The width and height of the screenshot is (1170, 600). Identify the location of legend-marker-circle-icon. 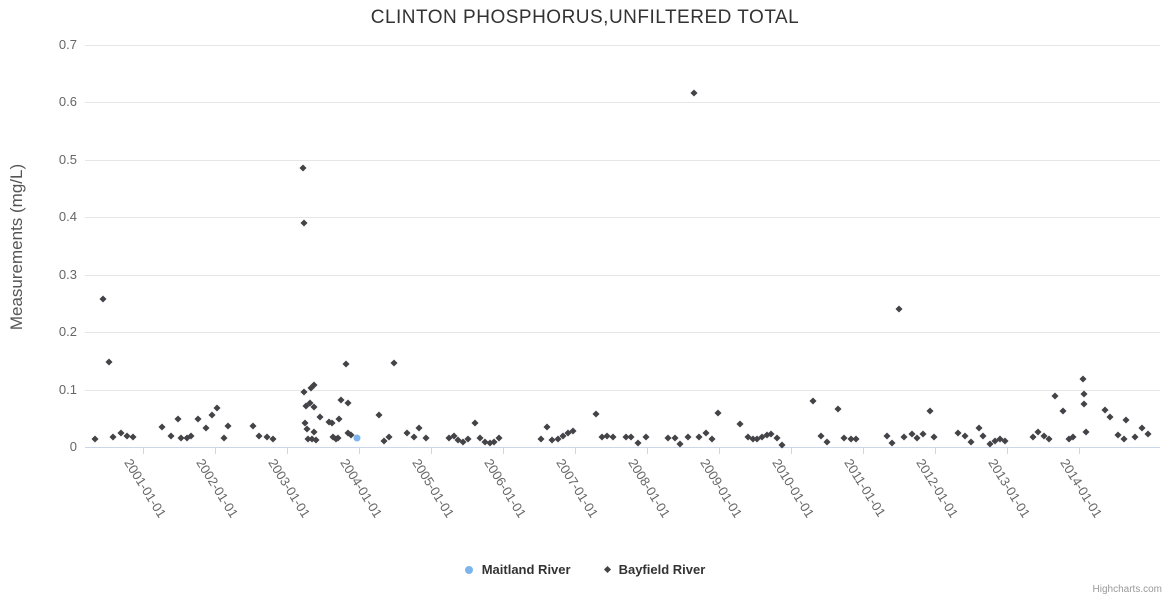
(468, 569).